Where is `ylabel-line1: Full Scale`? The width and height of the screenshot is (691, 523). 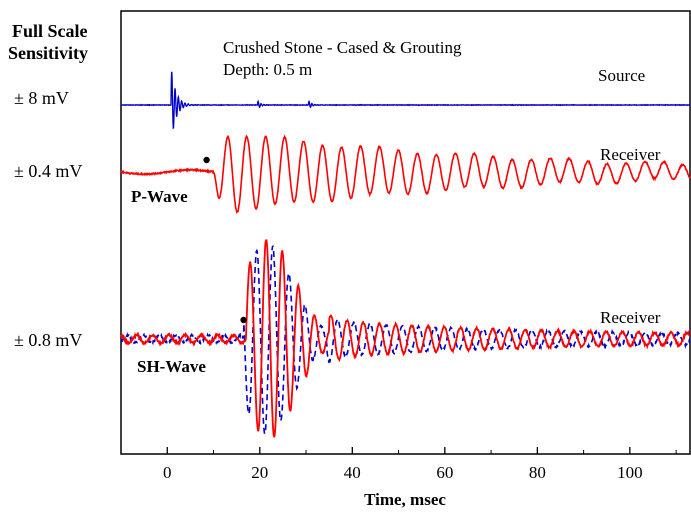 ylabel-line1: Full Scale is located at coordinates (50, 31).